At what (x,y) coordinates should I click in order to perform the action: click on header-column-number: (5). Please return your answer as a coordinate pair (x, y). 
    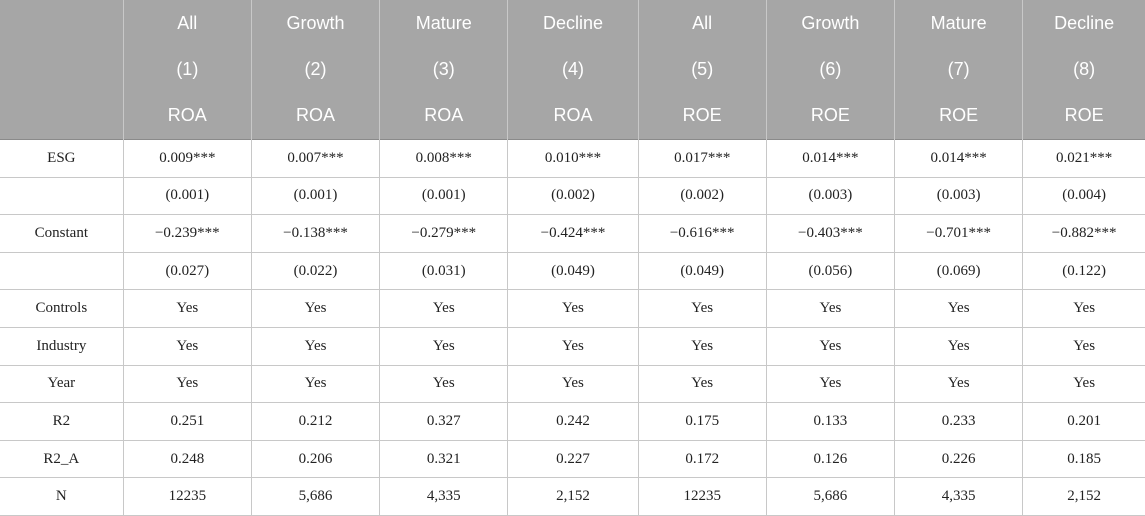
    Looking at the image, I should click on (702, 69).